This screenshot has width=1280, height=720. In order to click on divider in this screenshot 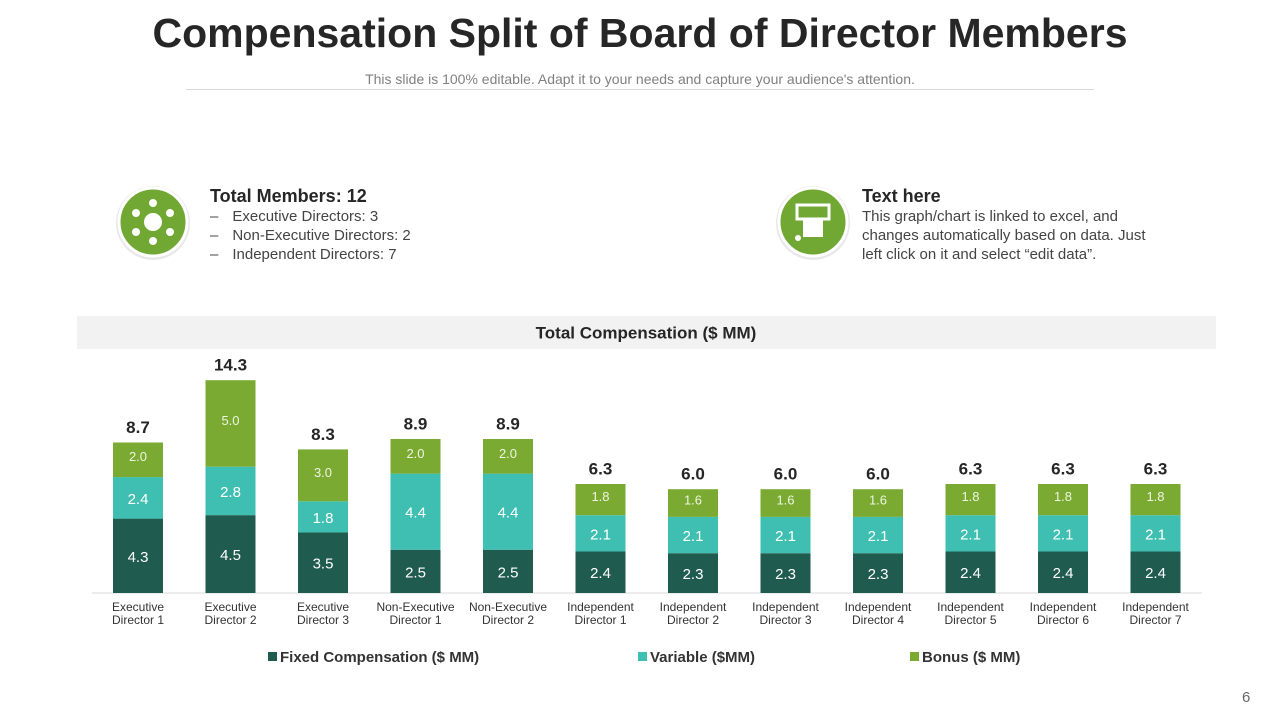, I will do `click(640, 89)`.